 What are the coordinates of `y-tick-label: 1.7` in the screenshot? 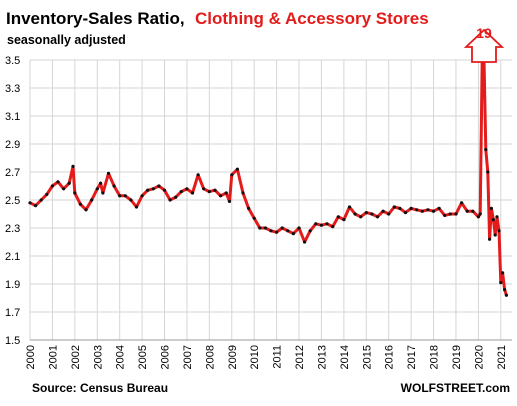 It's located at (12, 313).